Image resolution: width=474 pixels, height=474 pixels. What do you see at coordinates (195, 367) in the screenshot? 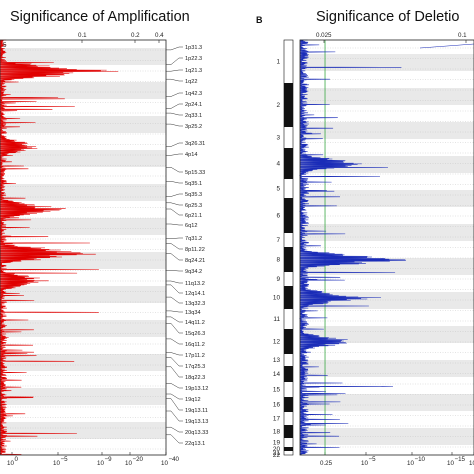
I see `band-label-17q25-3: 17q25.3` at bounding box center [195, 367].